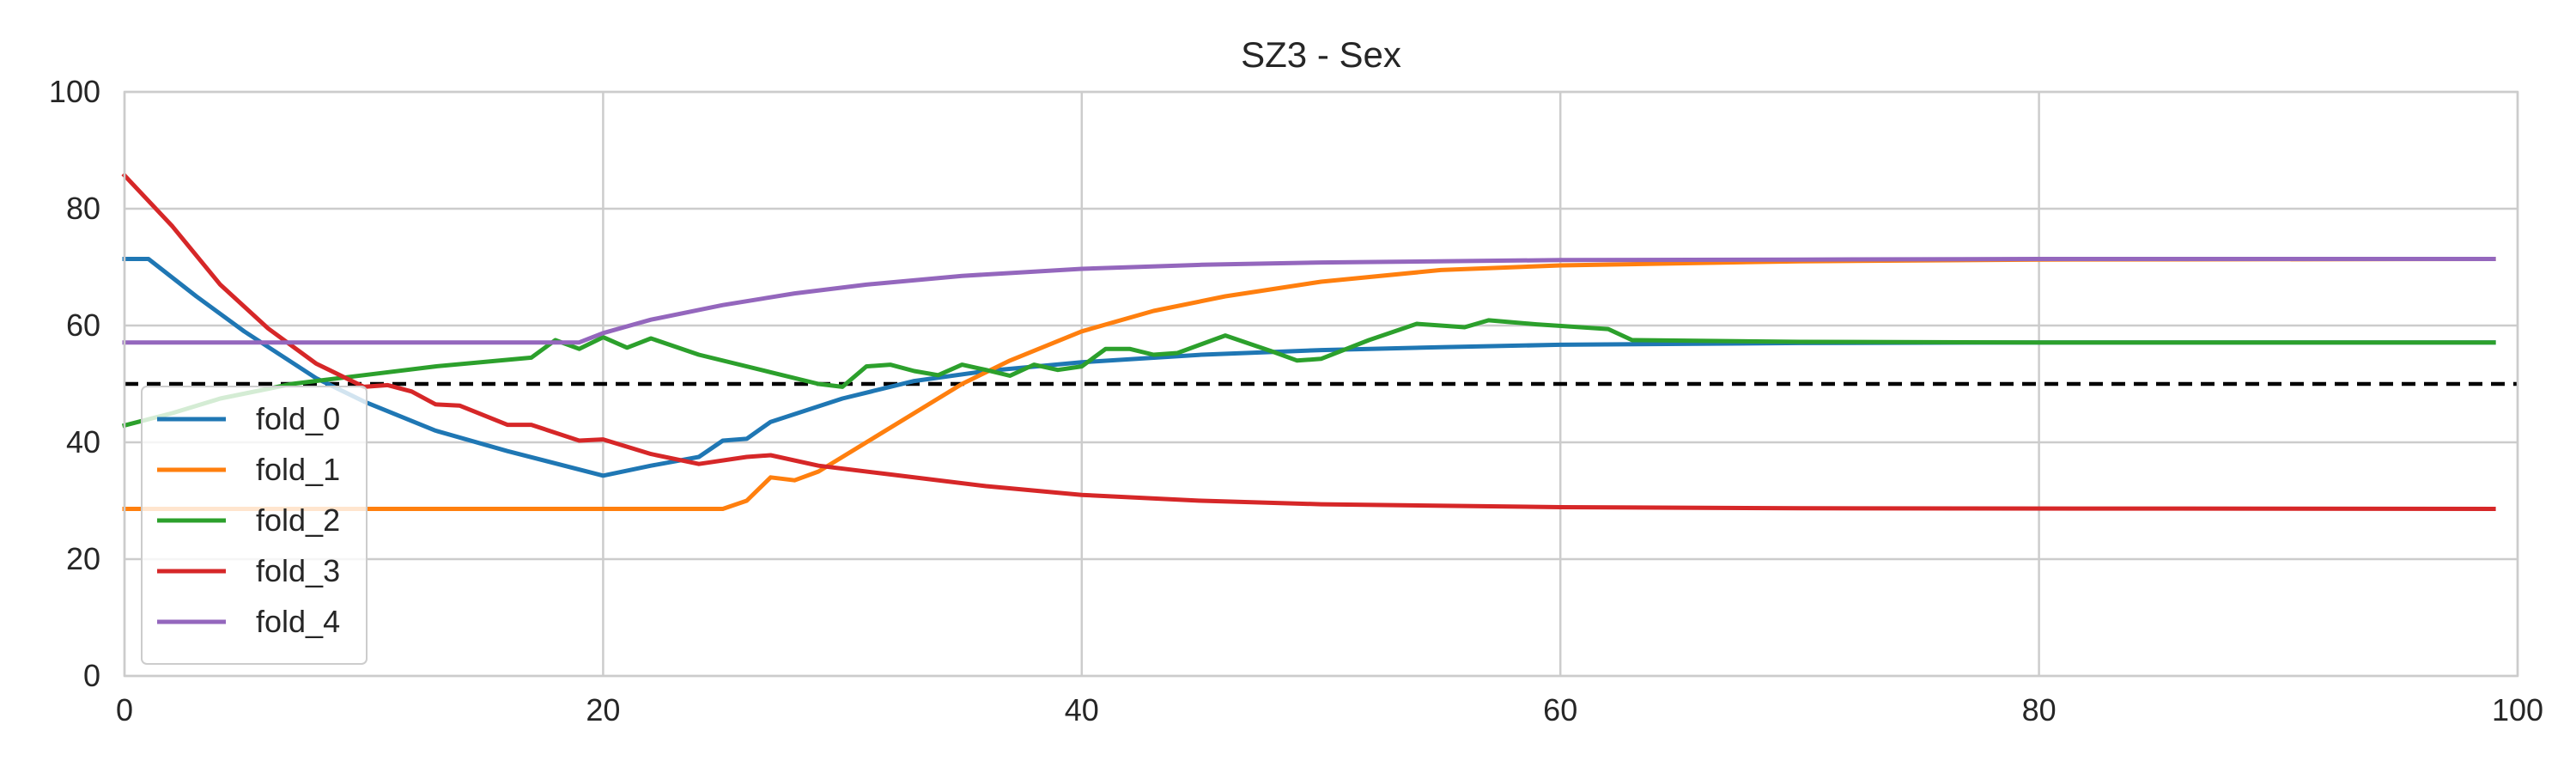 The image size is (2576, 773). I want to click on legend-label: fold_4, so click(298, 621).